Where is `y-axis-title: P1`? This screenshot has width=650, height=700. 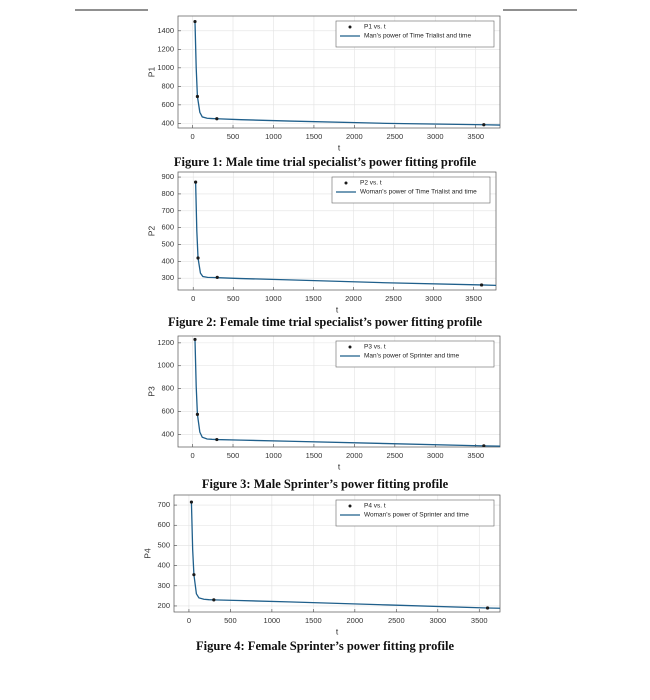
y-axis-title: P1 is located at coordinates (151, 72).